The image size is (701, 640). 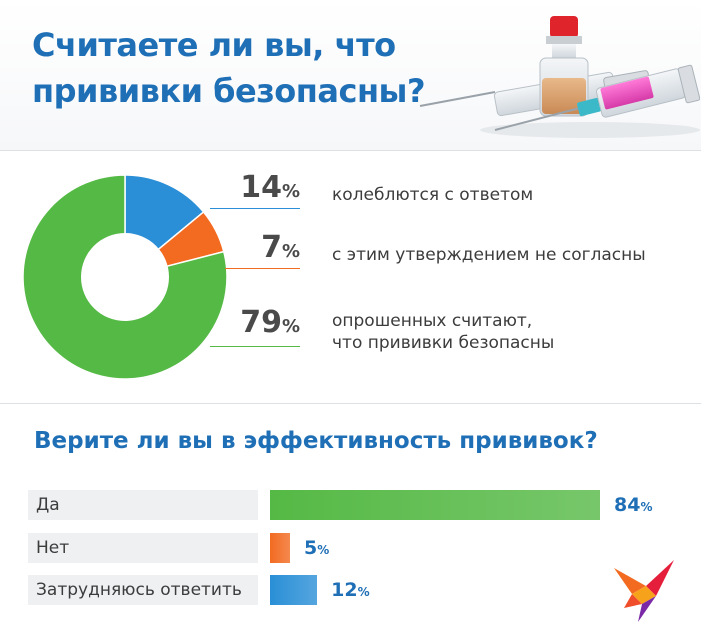 I want to click on category-text-line: что прививки безопасны, so click(x=443, y=343).